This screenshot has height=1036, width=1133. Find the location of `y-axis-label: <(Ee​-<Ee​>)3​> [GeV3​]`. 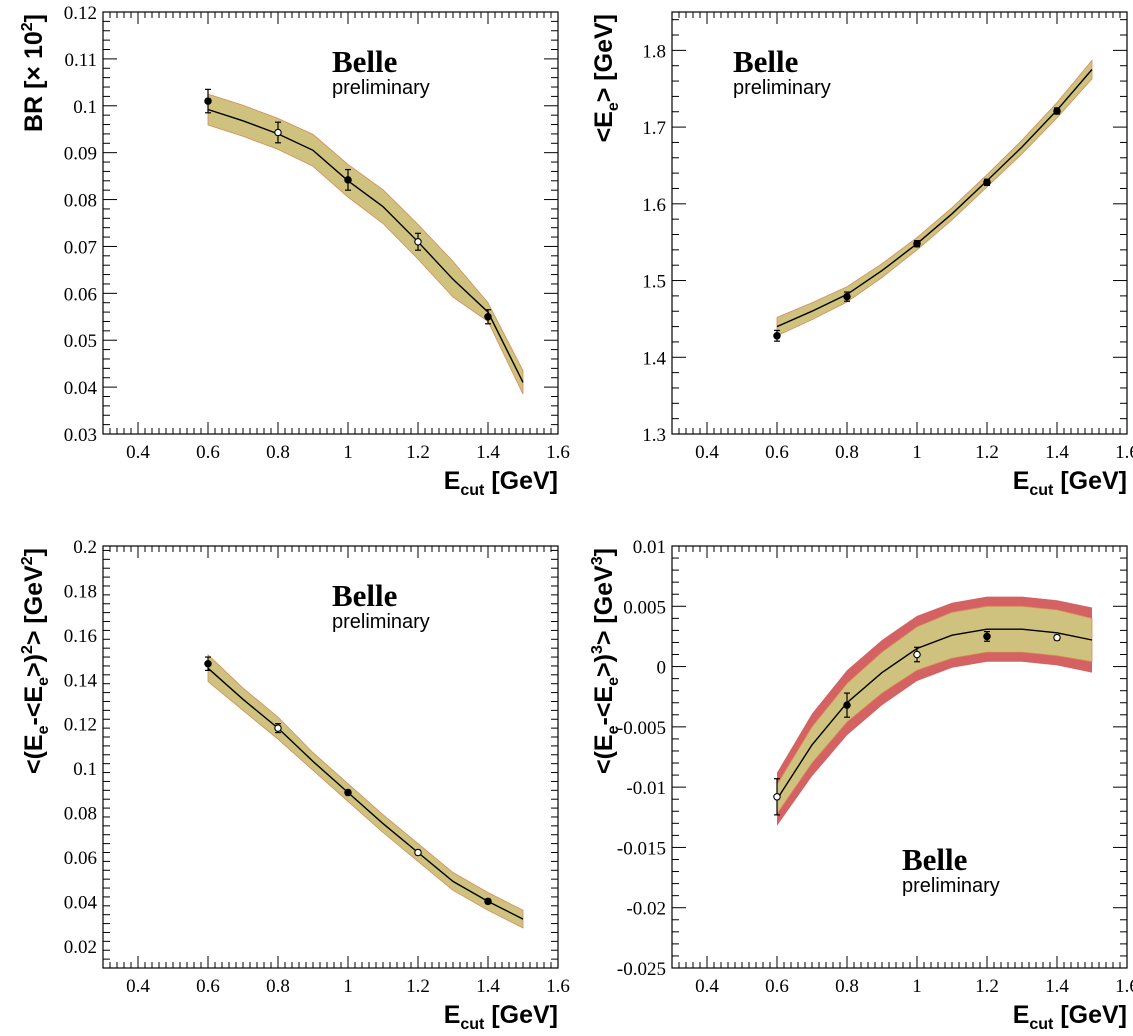

y-axis-label: <(Ee​-<Ee​>)3​> [GeV3​] is located at coordinates (605, 661).